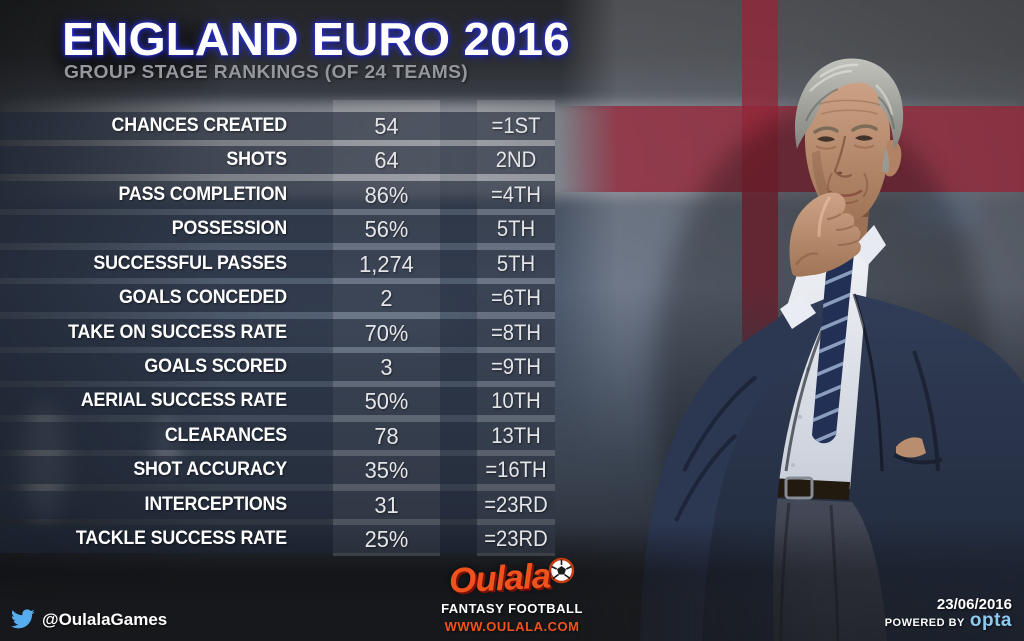 Image resolution: width=1024 pixels, height=641 pixels. What do you see at coordinates (215, 366) in the screenshot?
I see `stat-label: GOALS SCORED` at bounding box center [215, 366].